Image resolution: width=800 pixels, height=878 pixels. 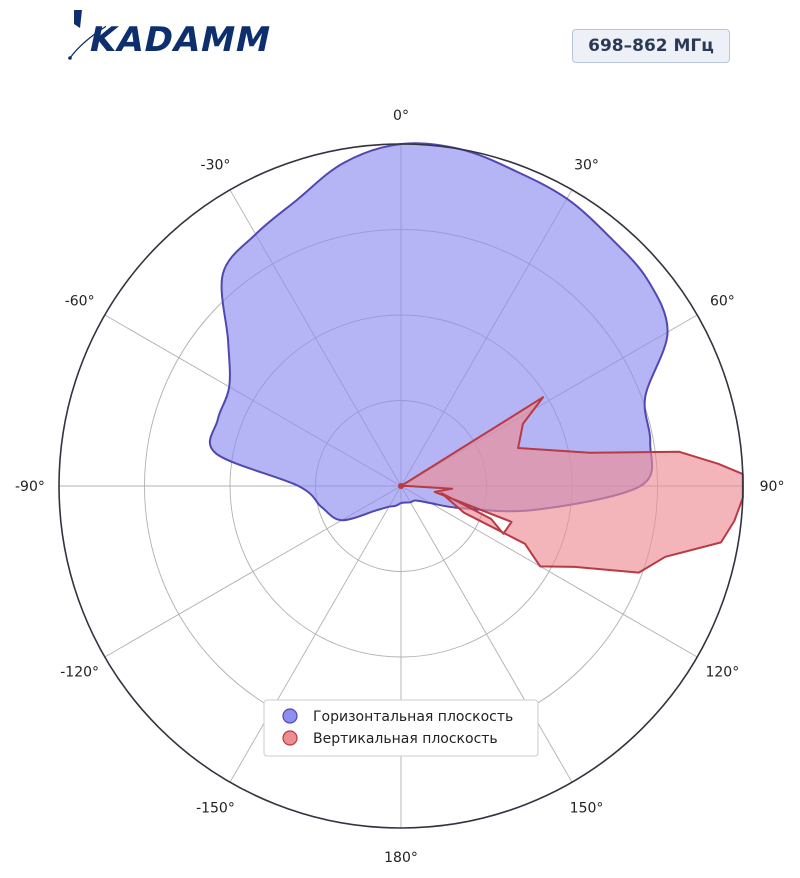 I want to click on tick-label: 150°, so click(x=587, y=808).